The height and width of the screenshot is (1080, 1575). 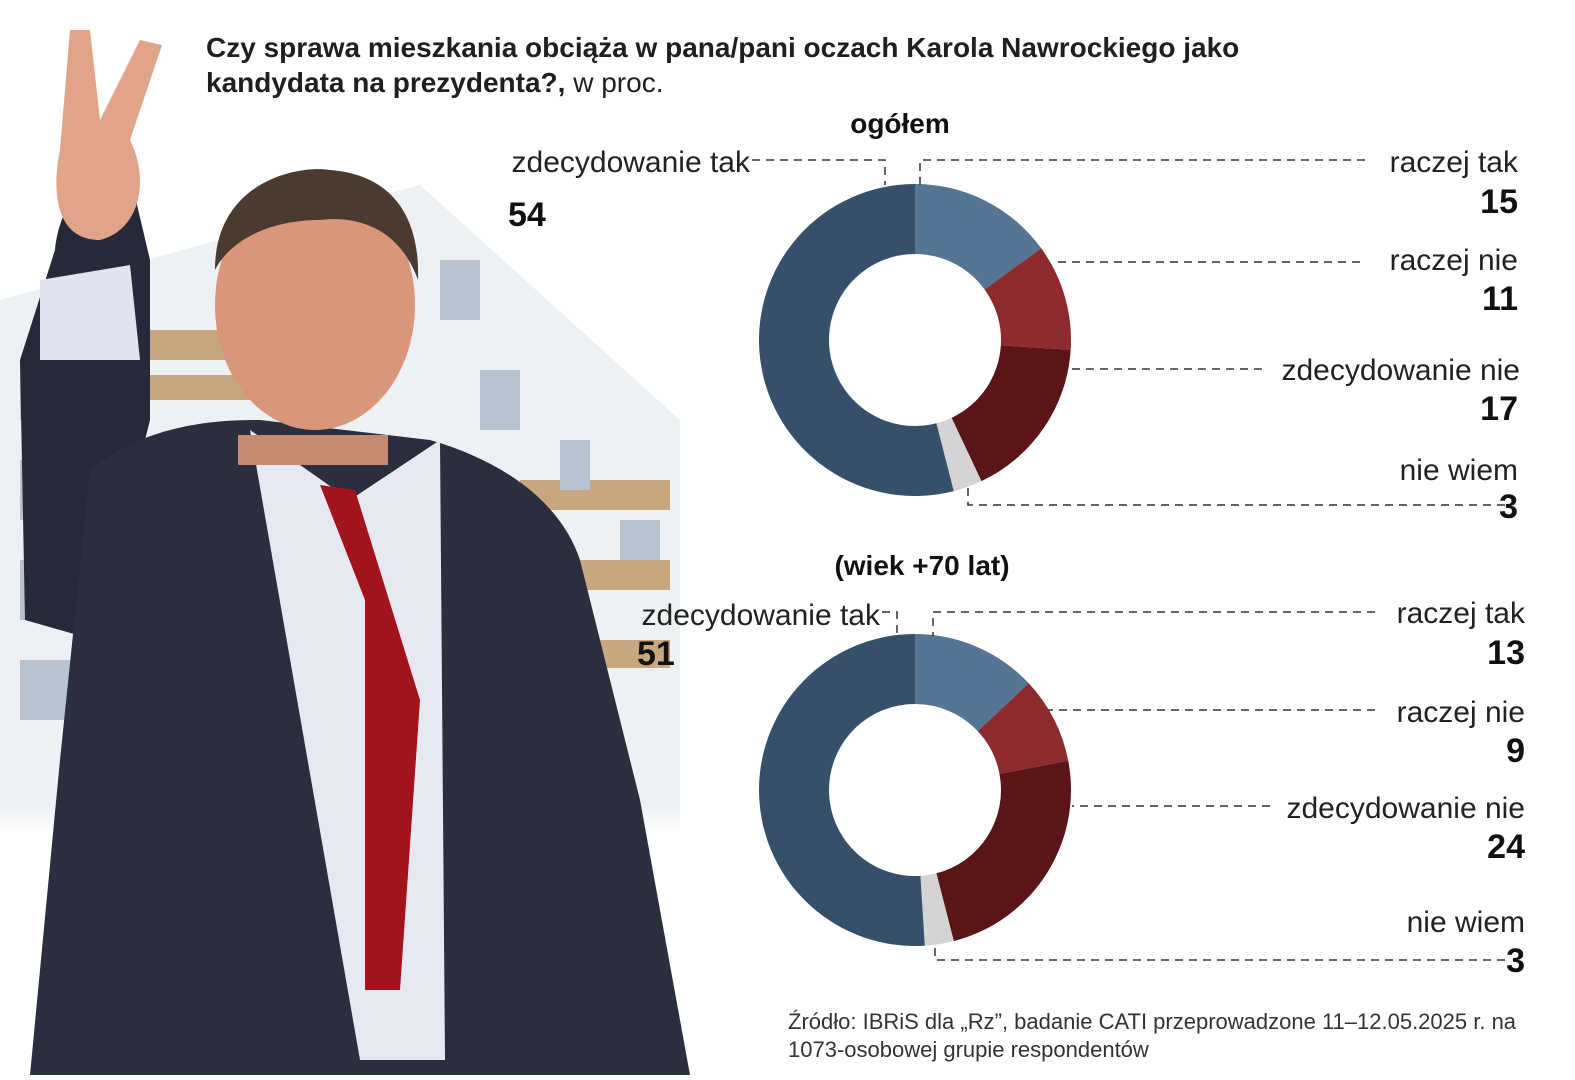 I want to click on donut-title: ogółem, so click(x=900, y=123).